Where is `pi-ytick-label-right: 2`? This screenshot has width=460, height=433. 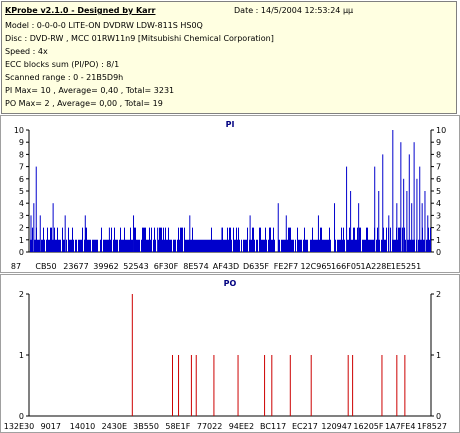 pi-ytick-label-right: 2 is located at coordinates (438, 228).